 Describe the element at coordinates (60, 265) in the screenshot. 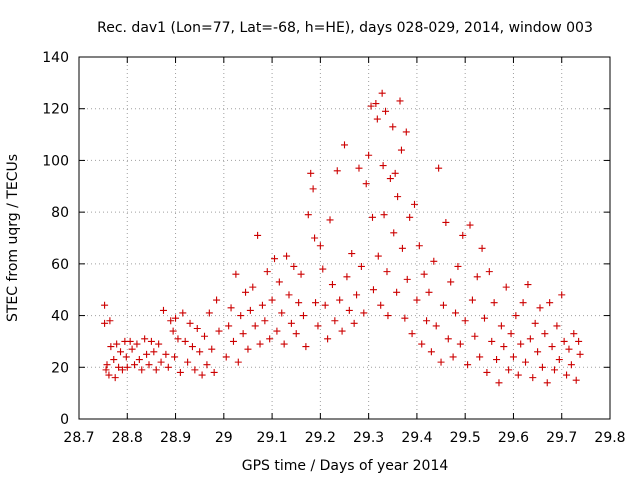

I see `y-tick-label: 60` at that location.